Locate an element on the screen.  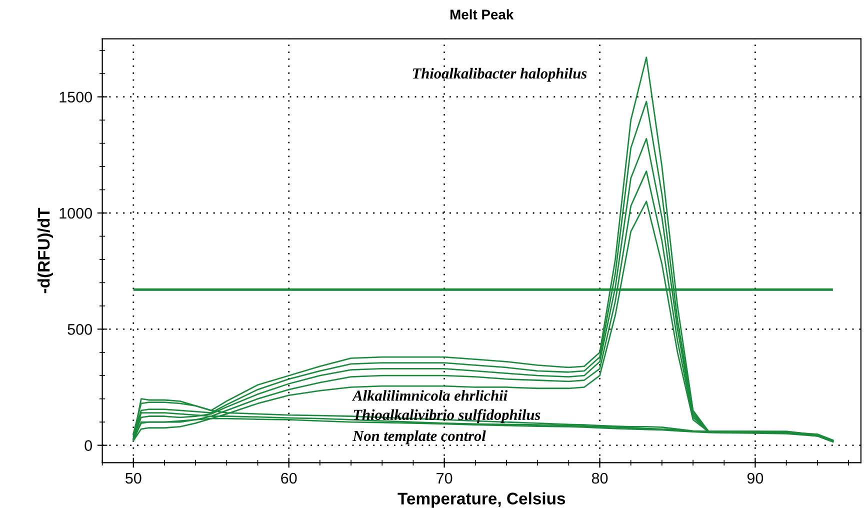
x-tick-label: 90 is located at coordinates (755, 478).